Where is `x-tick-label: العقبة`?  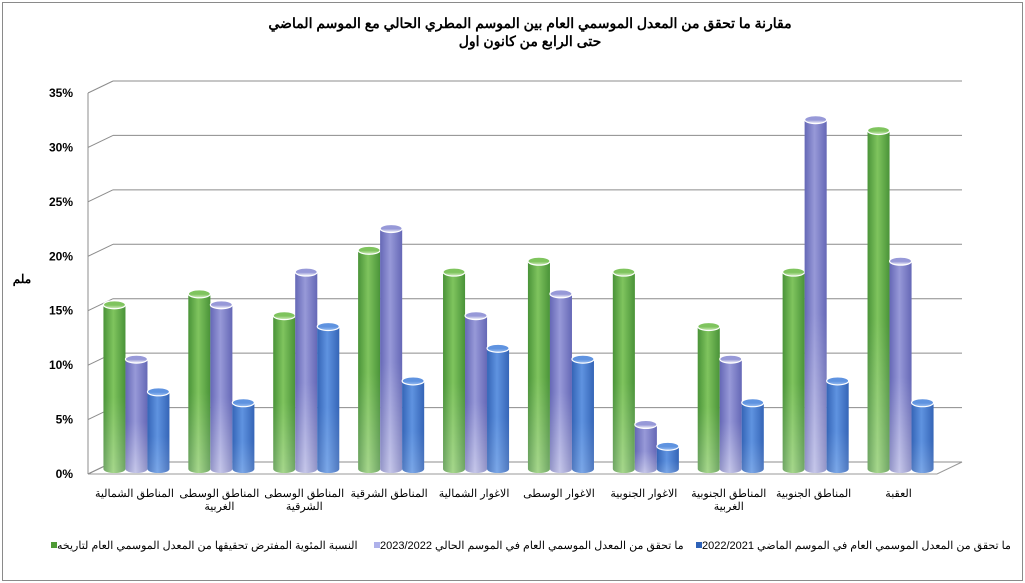
x-tick-label: العقبة is located at coordinates (898, 494).